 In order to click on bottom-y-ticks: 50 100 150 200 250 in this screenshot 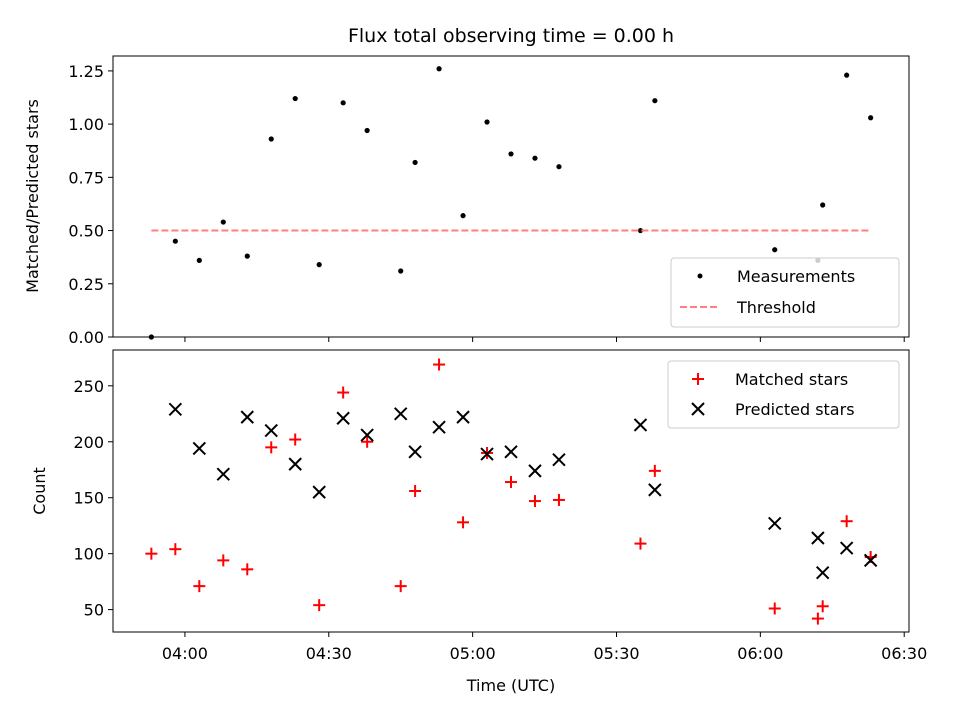, I will do `click(93, 498)`.